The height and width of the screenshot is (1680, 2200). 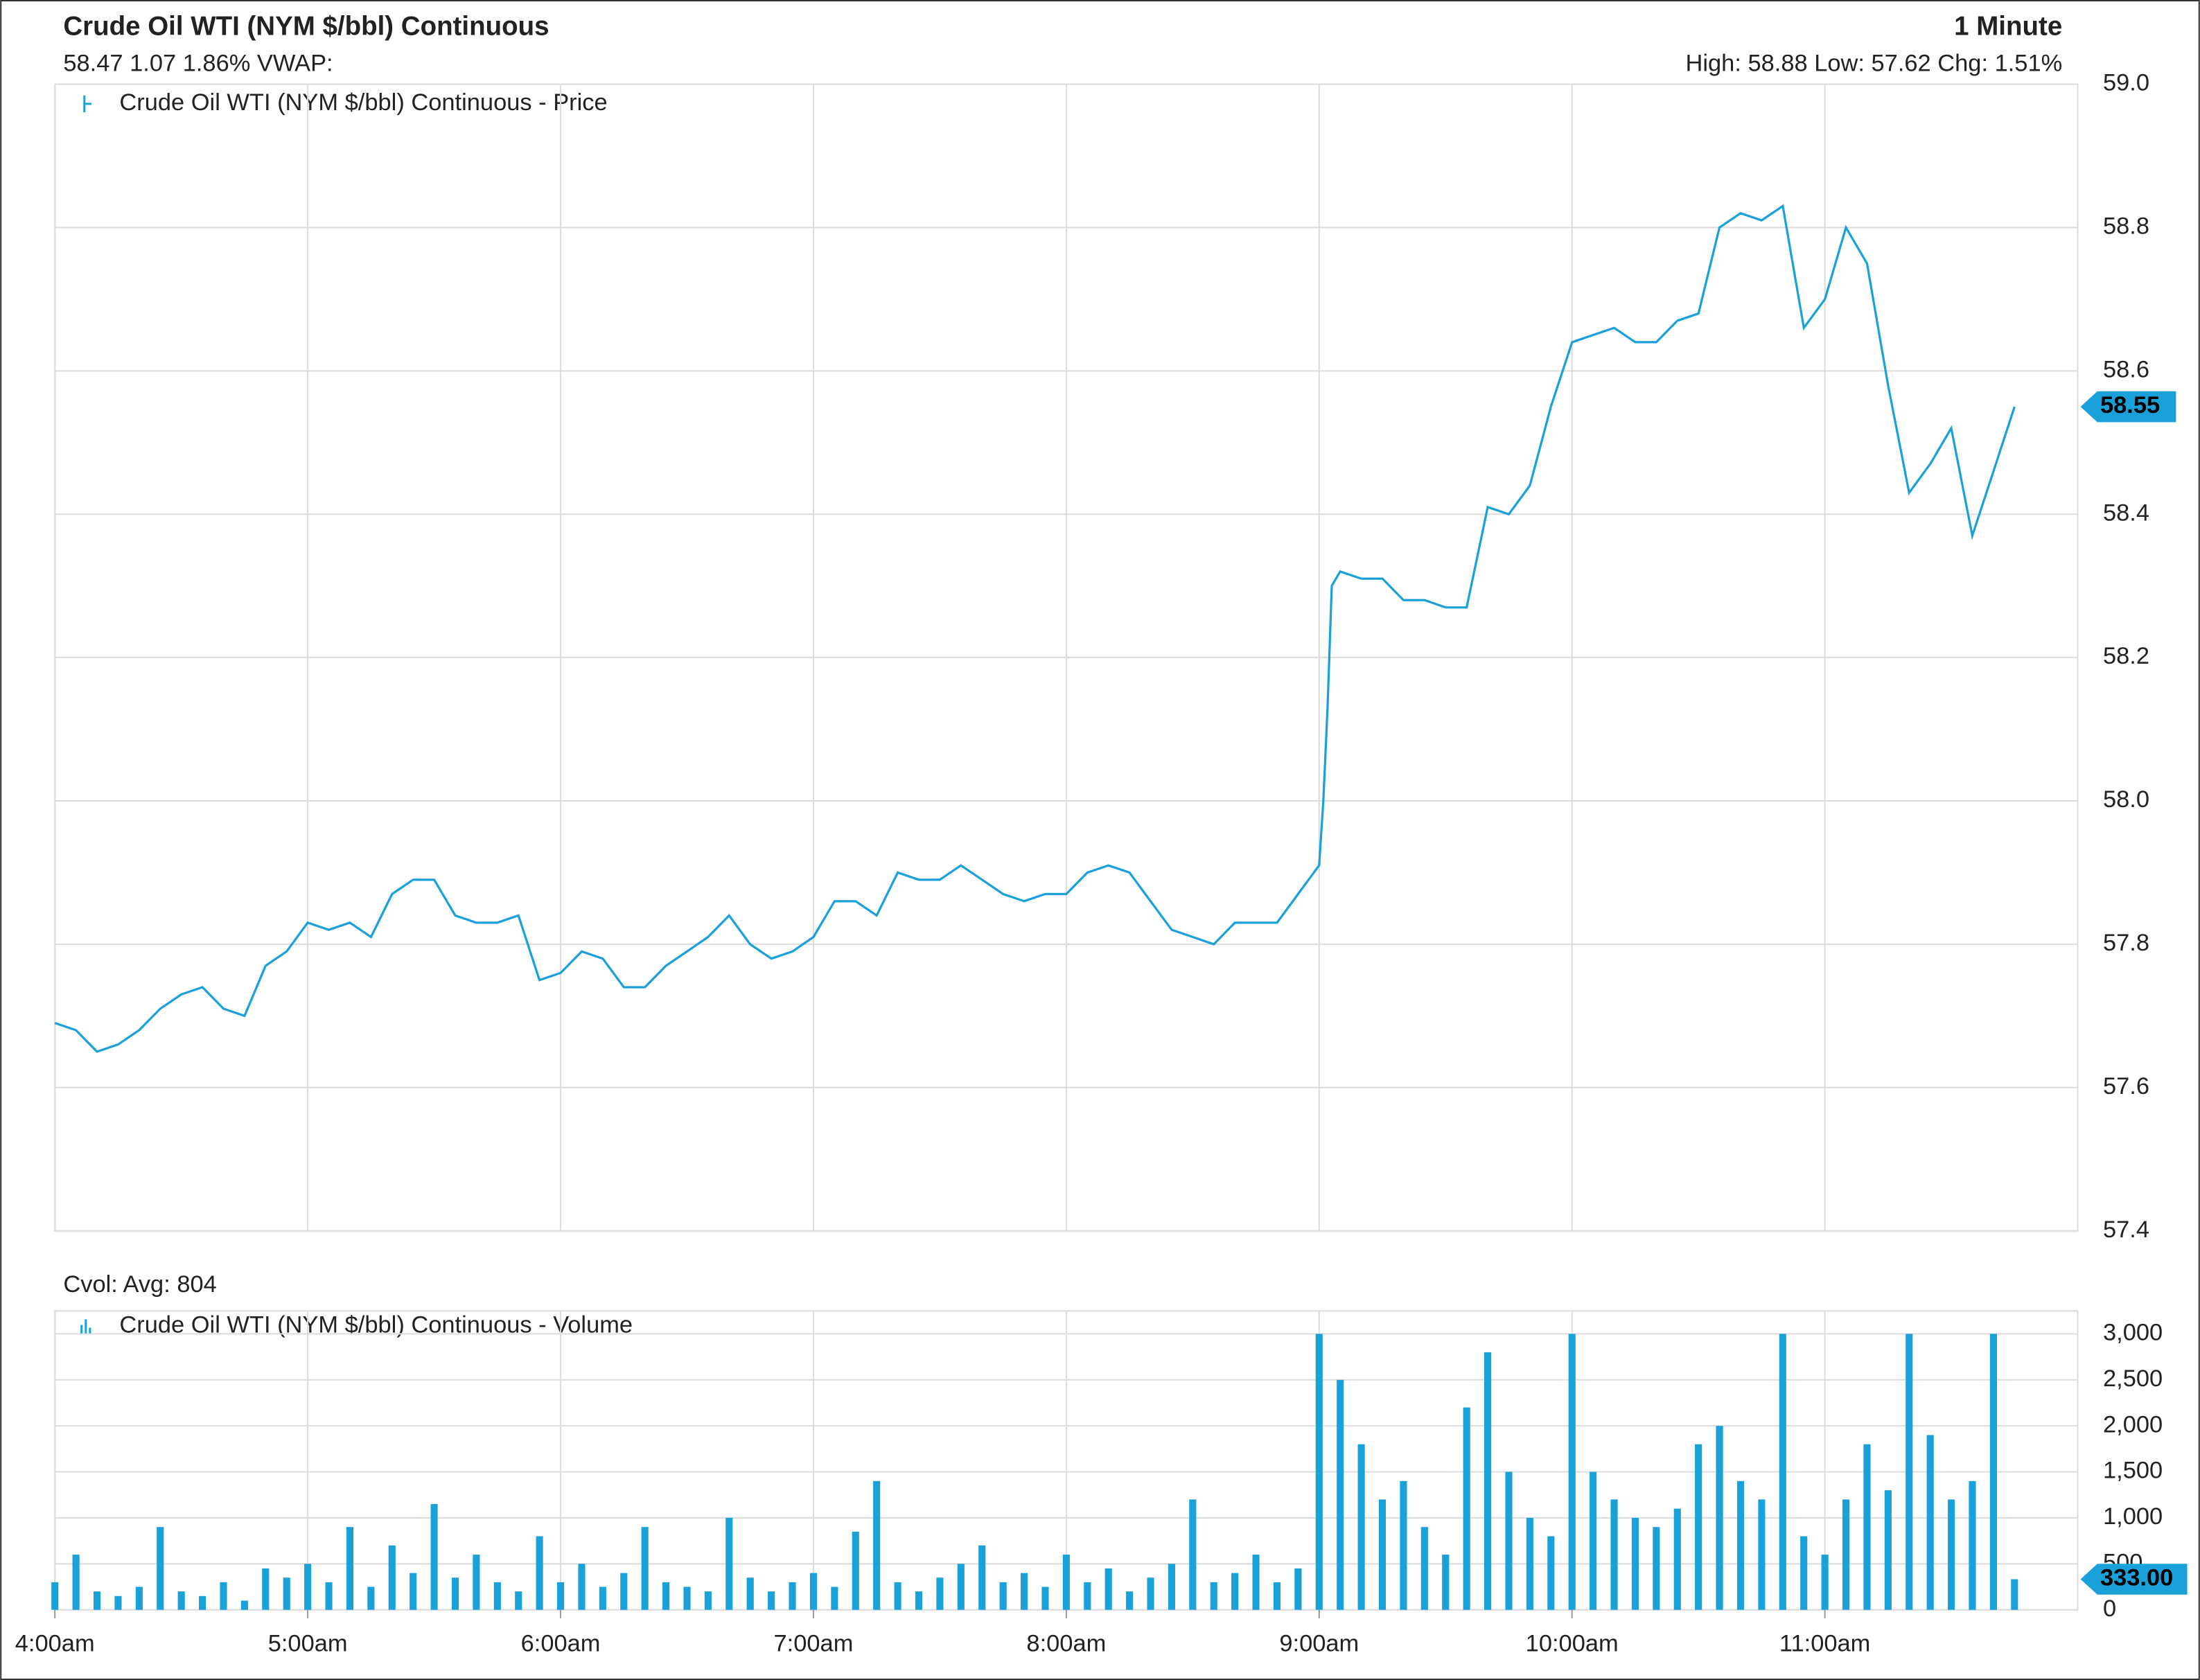 I want to click on y-tick-label: 1,500, so click(x=2133, y=1471).